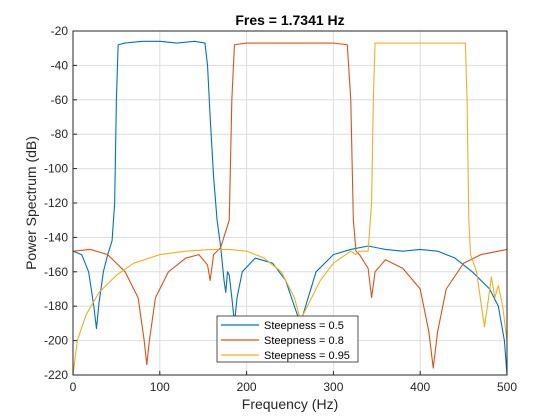  What do you see at coordinates (56, 306) in the screenshot?
I see `y-tick-label: -180` at bounding box center [56, 306].